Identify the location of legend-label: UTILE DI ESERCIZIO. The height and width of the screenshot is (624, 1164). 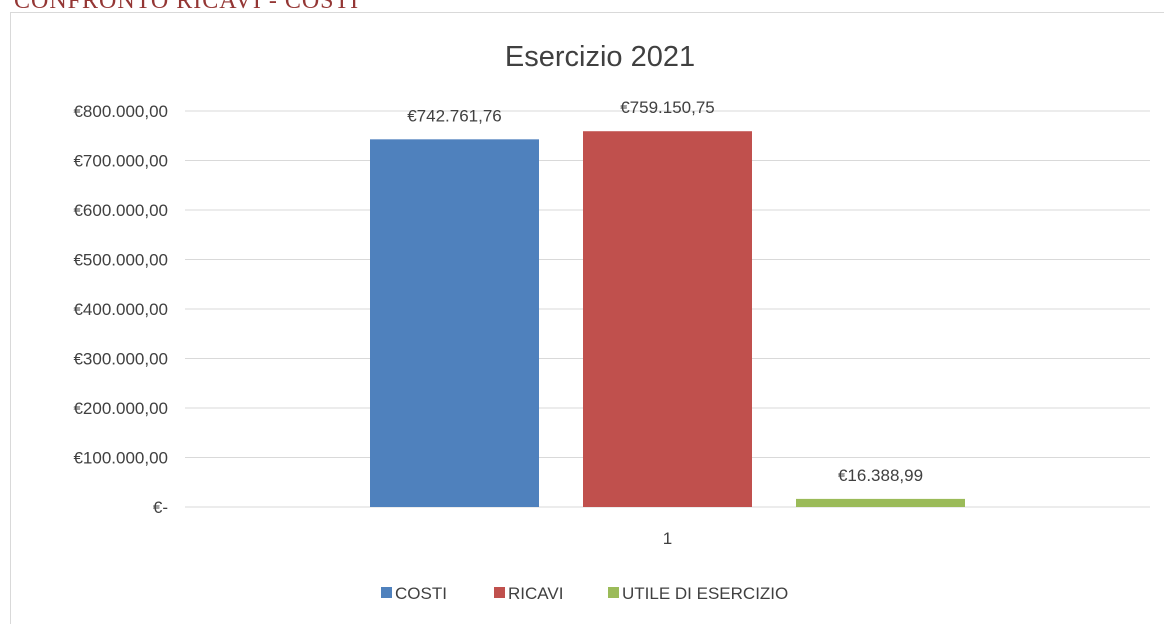
(705, 593).